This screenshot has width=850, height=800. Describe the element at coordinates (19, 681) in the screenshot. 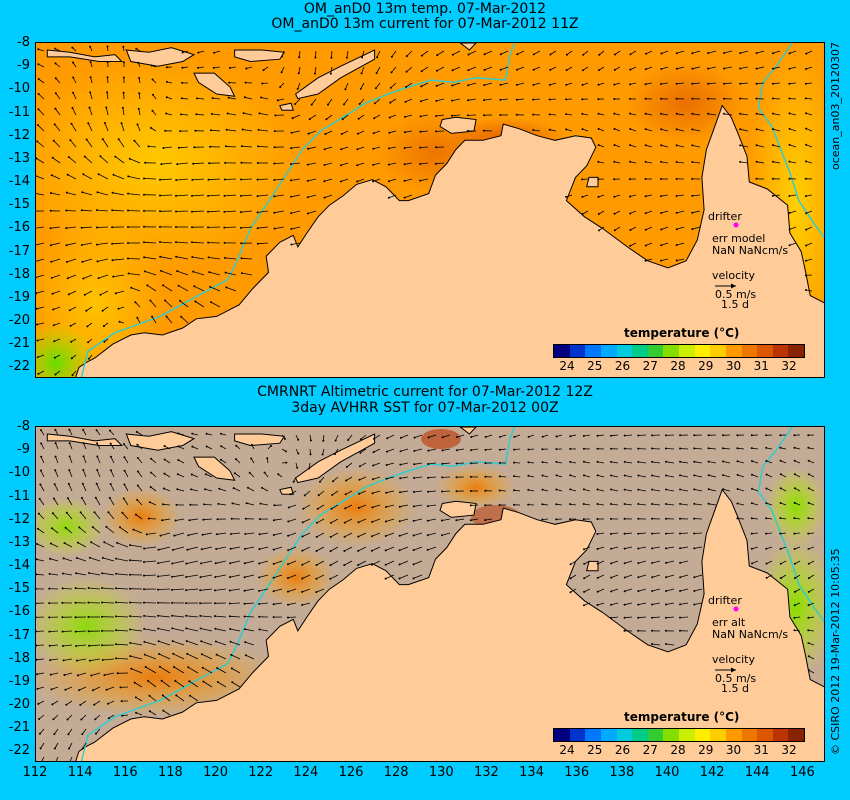

I see `latitude-tick-label: -19` at that location.